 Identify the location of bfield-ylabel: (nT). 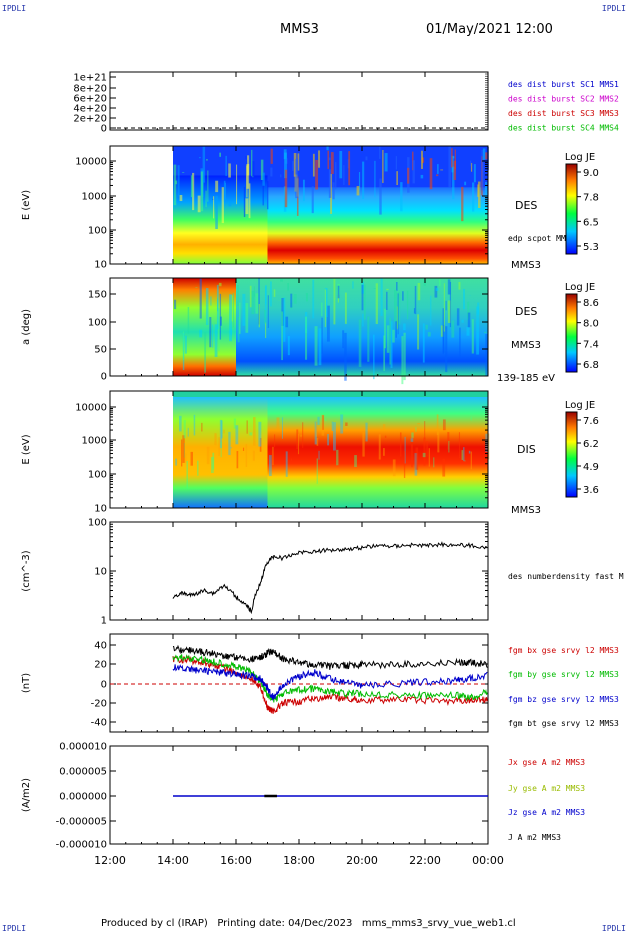
(26, 683).